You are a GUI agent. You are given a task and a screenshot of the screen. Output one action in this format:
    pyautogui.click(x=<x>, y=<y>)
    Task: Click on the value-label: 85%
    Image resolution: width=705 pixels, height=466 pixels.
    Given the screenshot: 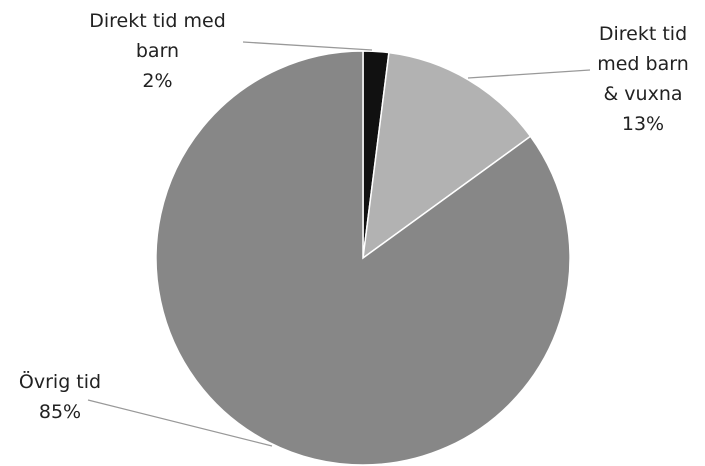 What is the action you would take?
    pyautogui.click(x=60, y=412)
    